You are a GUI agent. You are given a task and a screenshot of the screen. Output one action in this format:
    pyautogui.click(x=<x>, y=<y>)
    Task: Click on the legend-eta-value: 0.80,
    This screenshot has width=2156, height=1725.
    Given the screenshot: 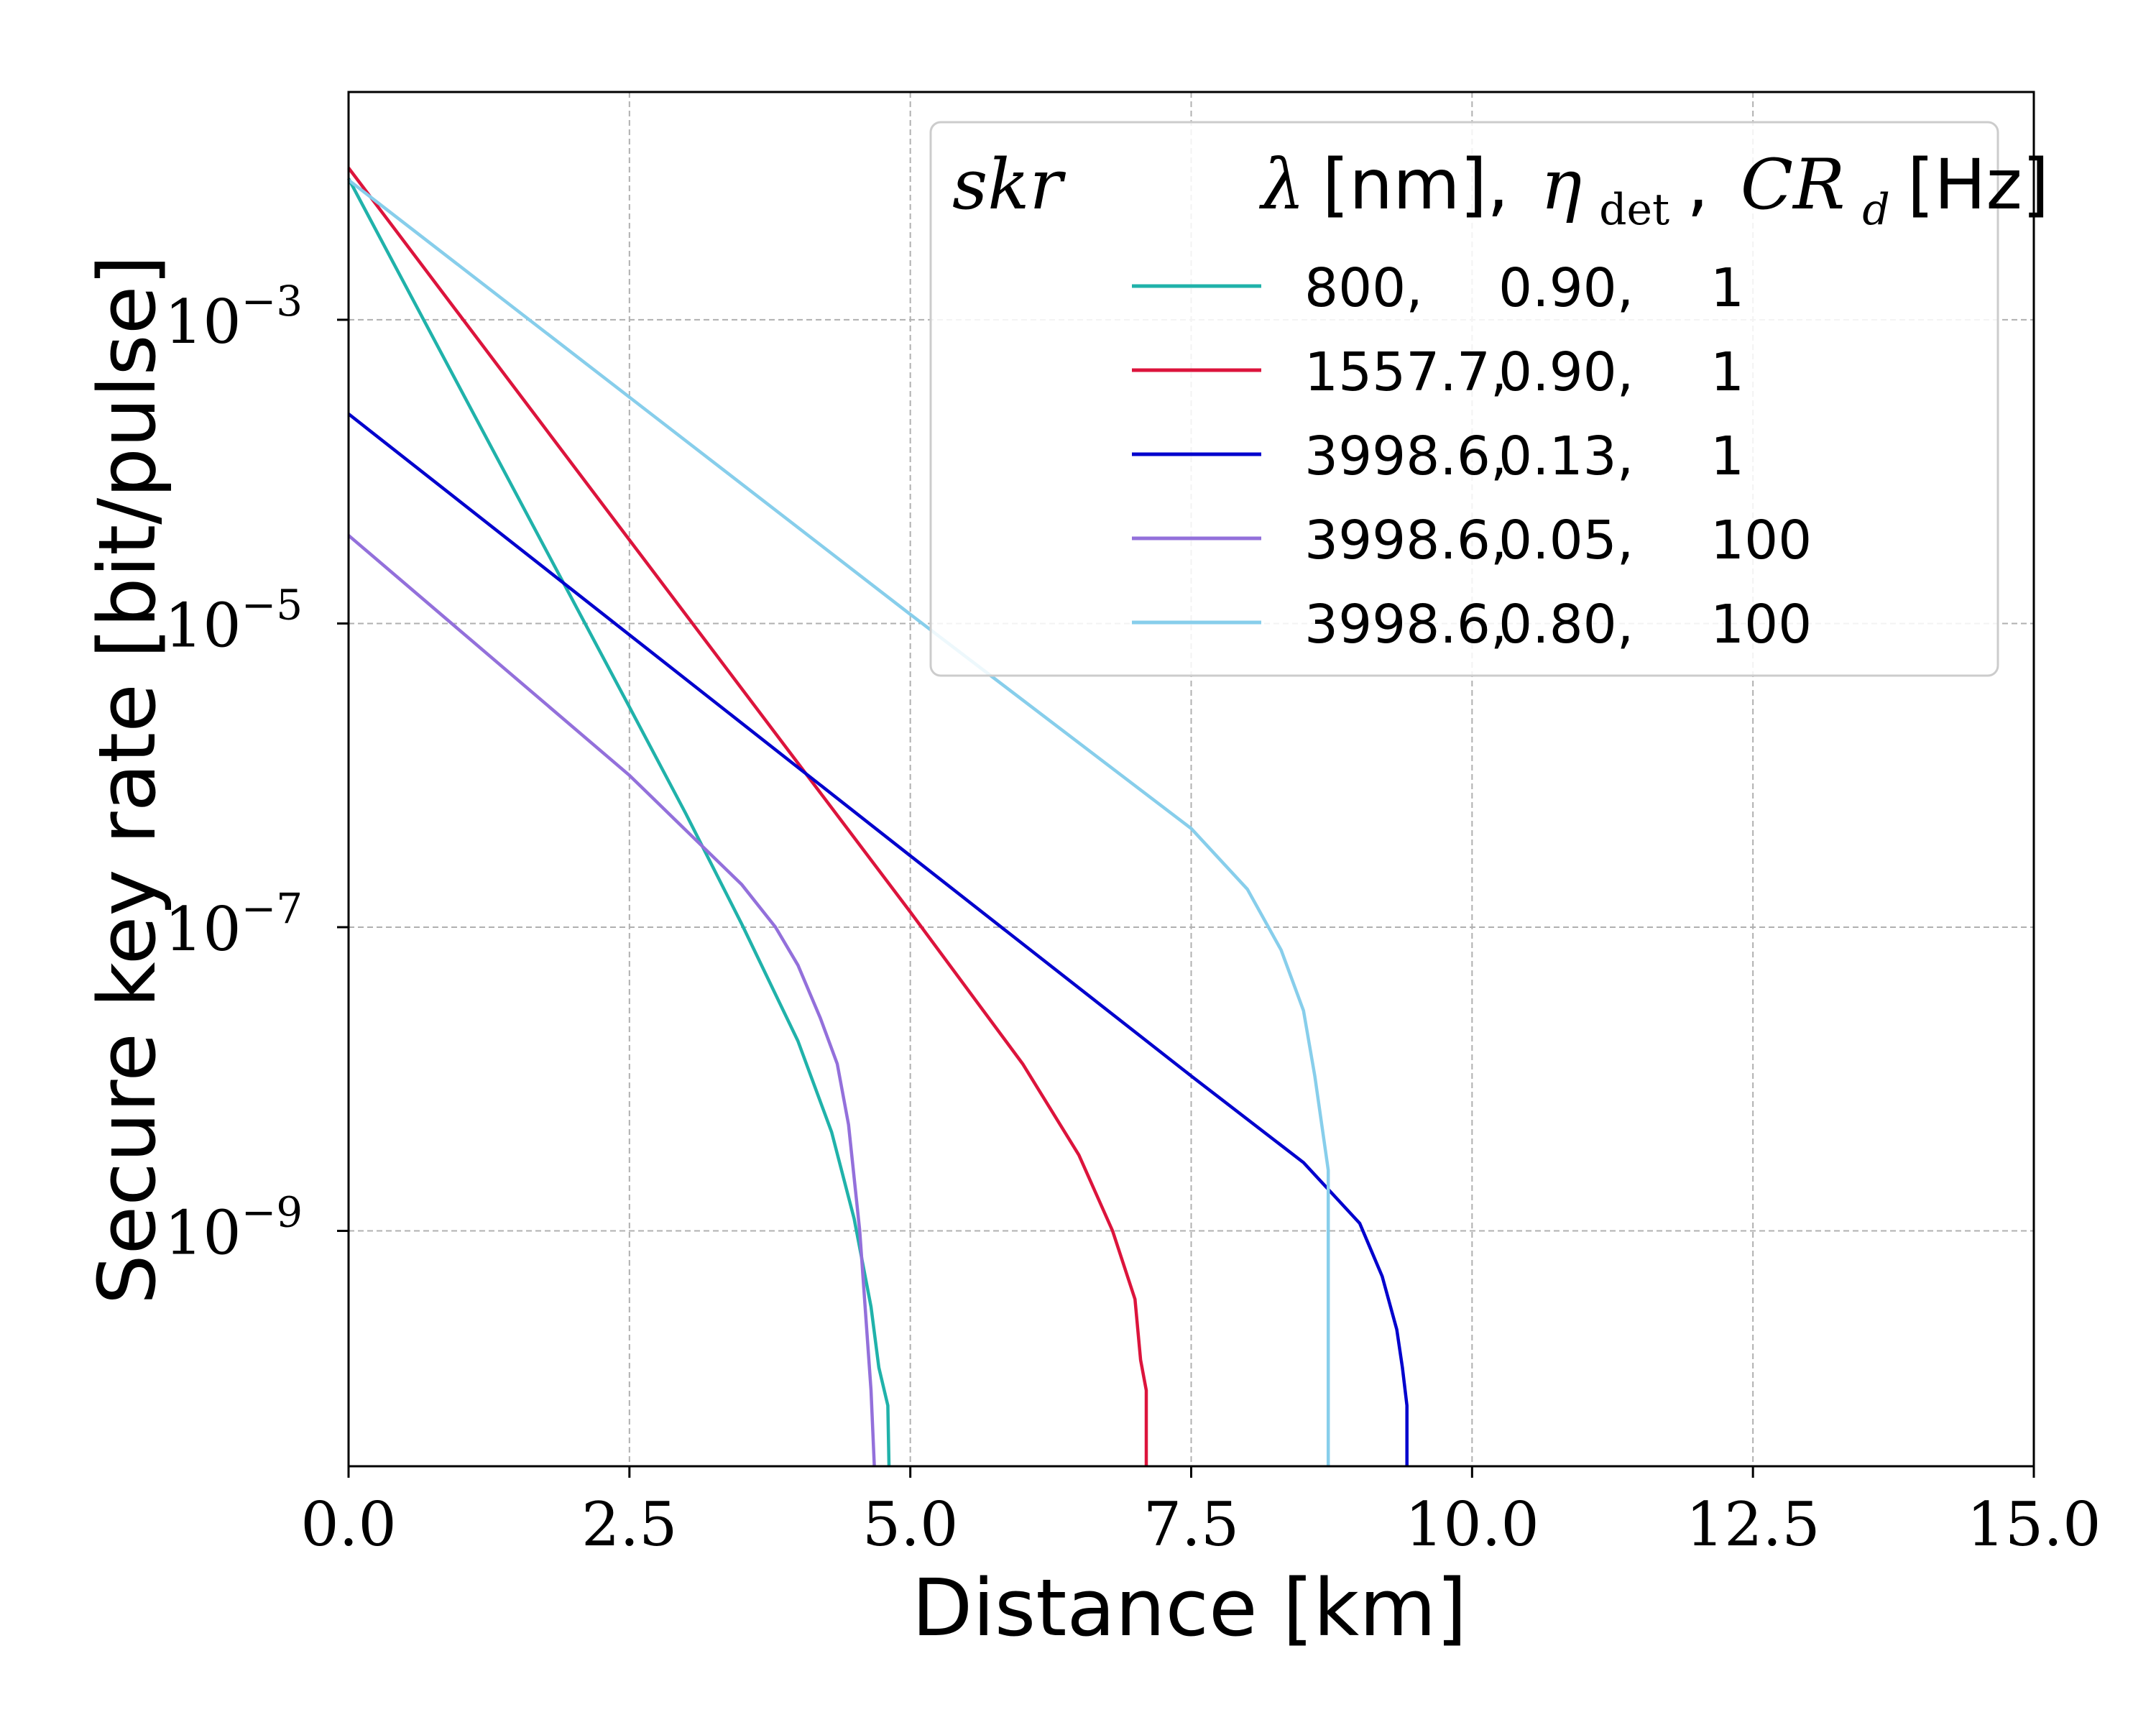 What is the action you would take?
    pyautogui.click(x=1566, y=625)
    